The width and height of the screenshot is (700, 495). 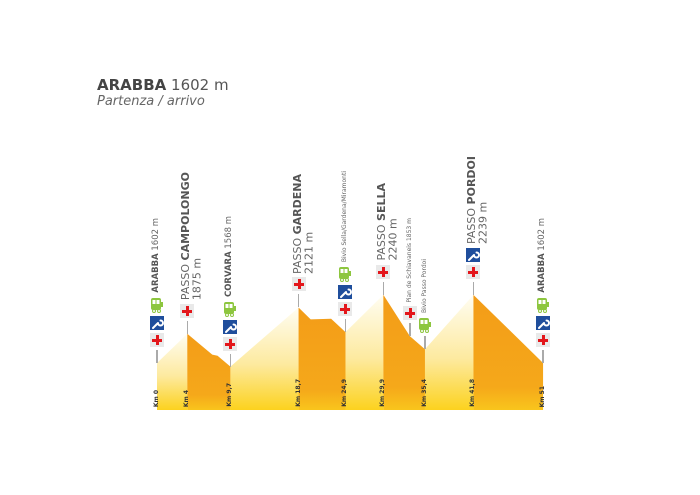 I want to click on km-label: Km 35,4, so click(x=424, y=393).